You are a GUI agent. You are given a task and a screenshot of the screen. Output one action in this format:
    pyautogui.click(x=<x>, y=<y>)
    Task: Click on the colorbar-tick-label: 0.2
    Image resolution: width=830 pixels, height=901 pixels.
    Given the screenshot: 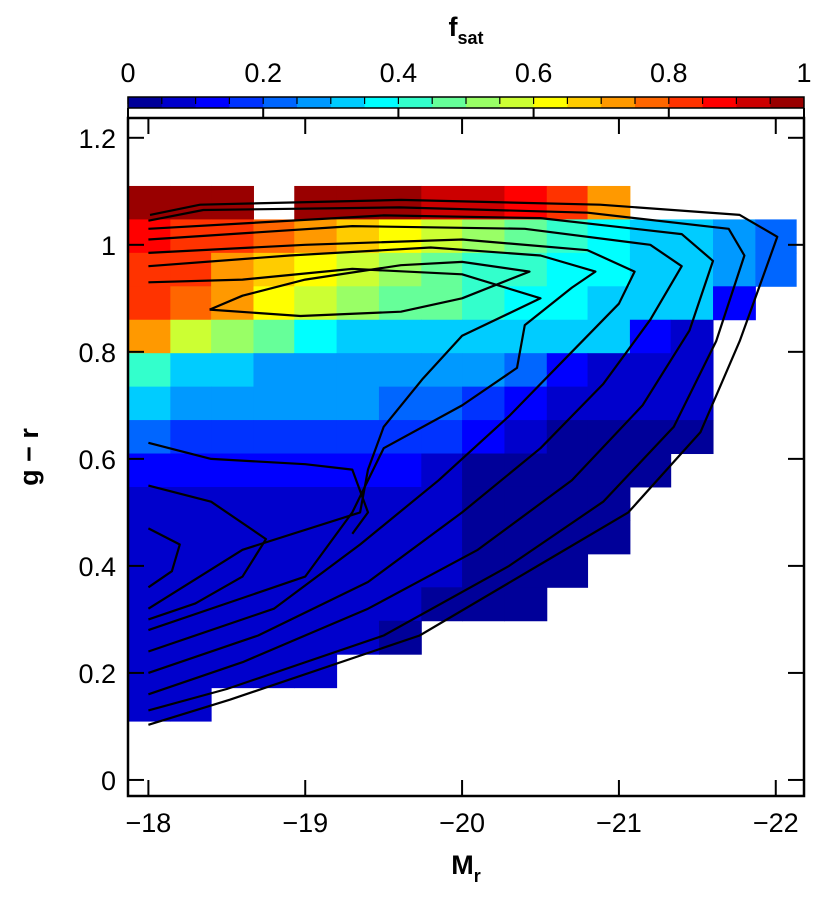 What is the action you would take?
    pyautogui.click(x=263, y=73)
    